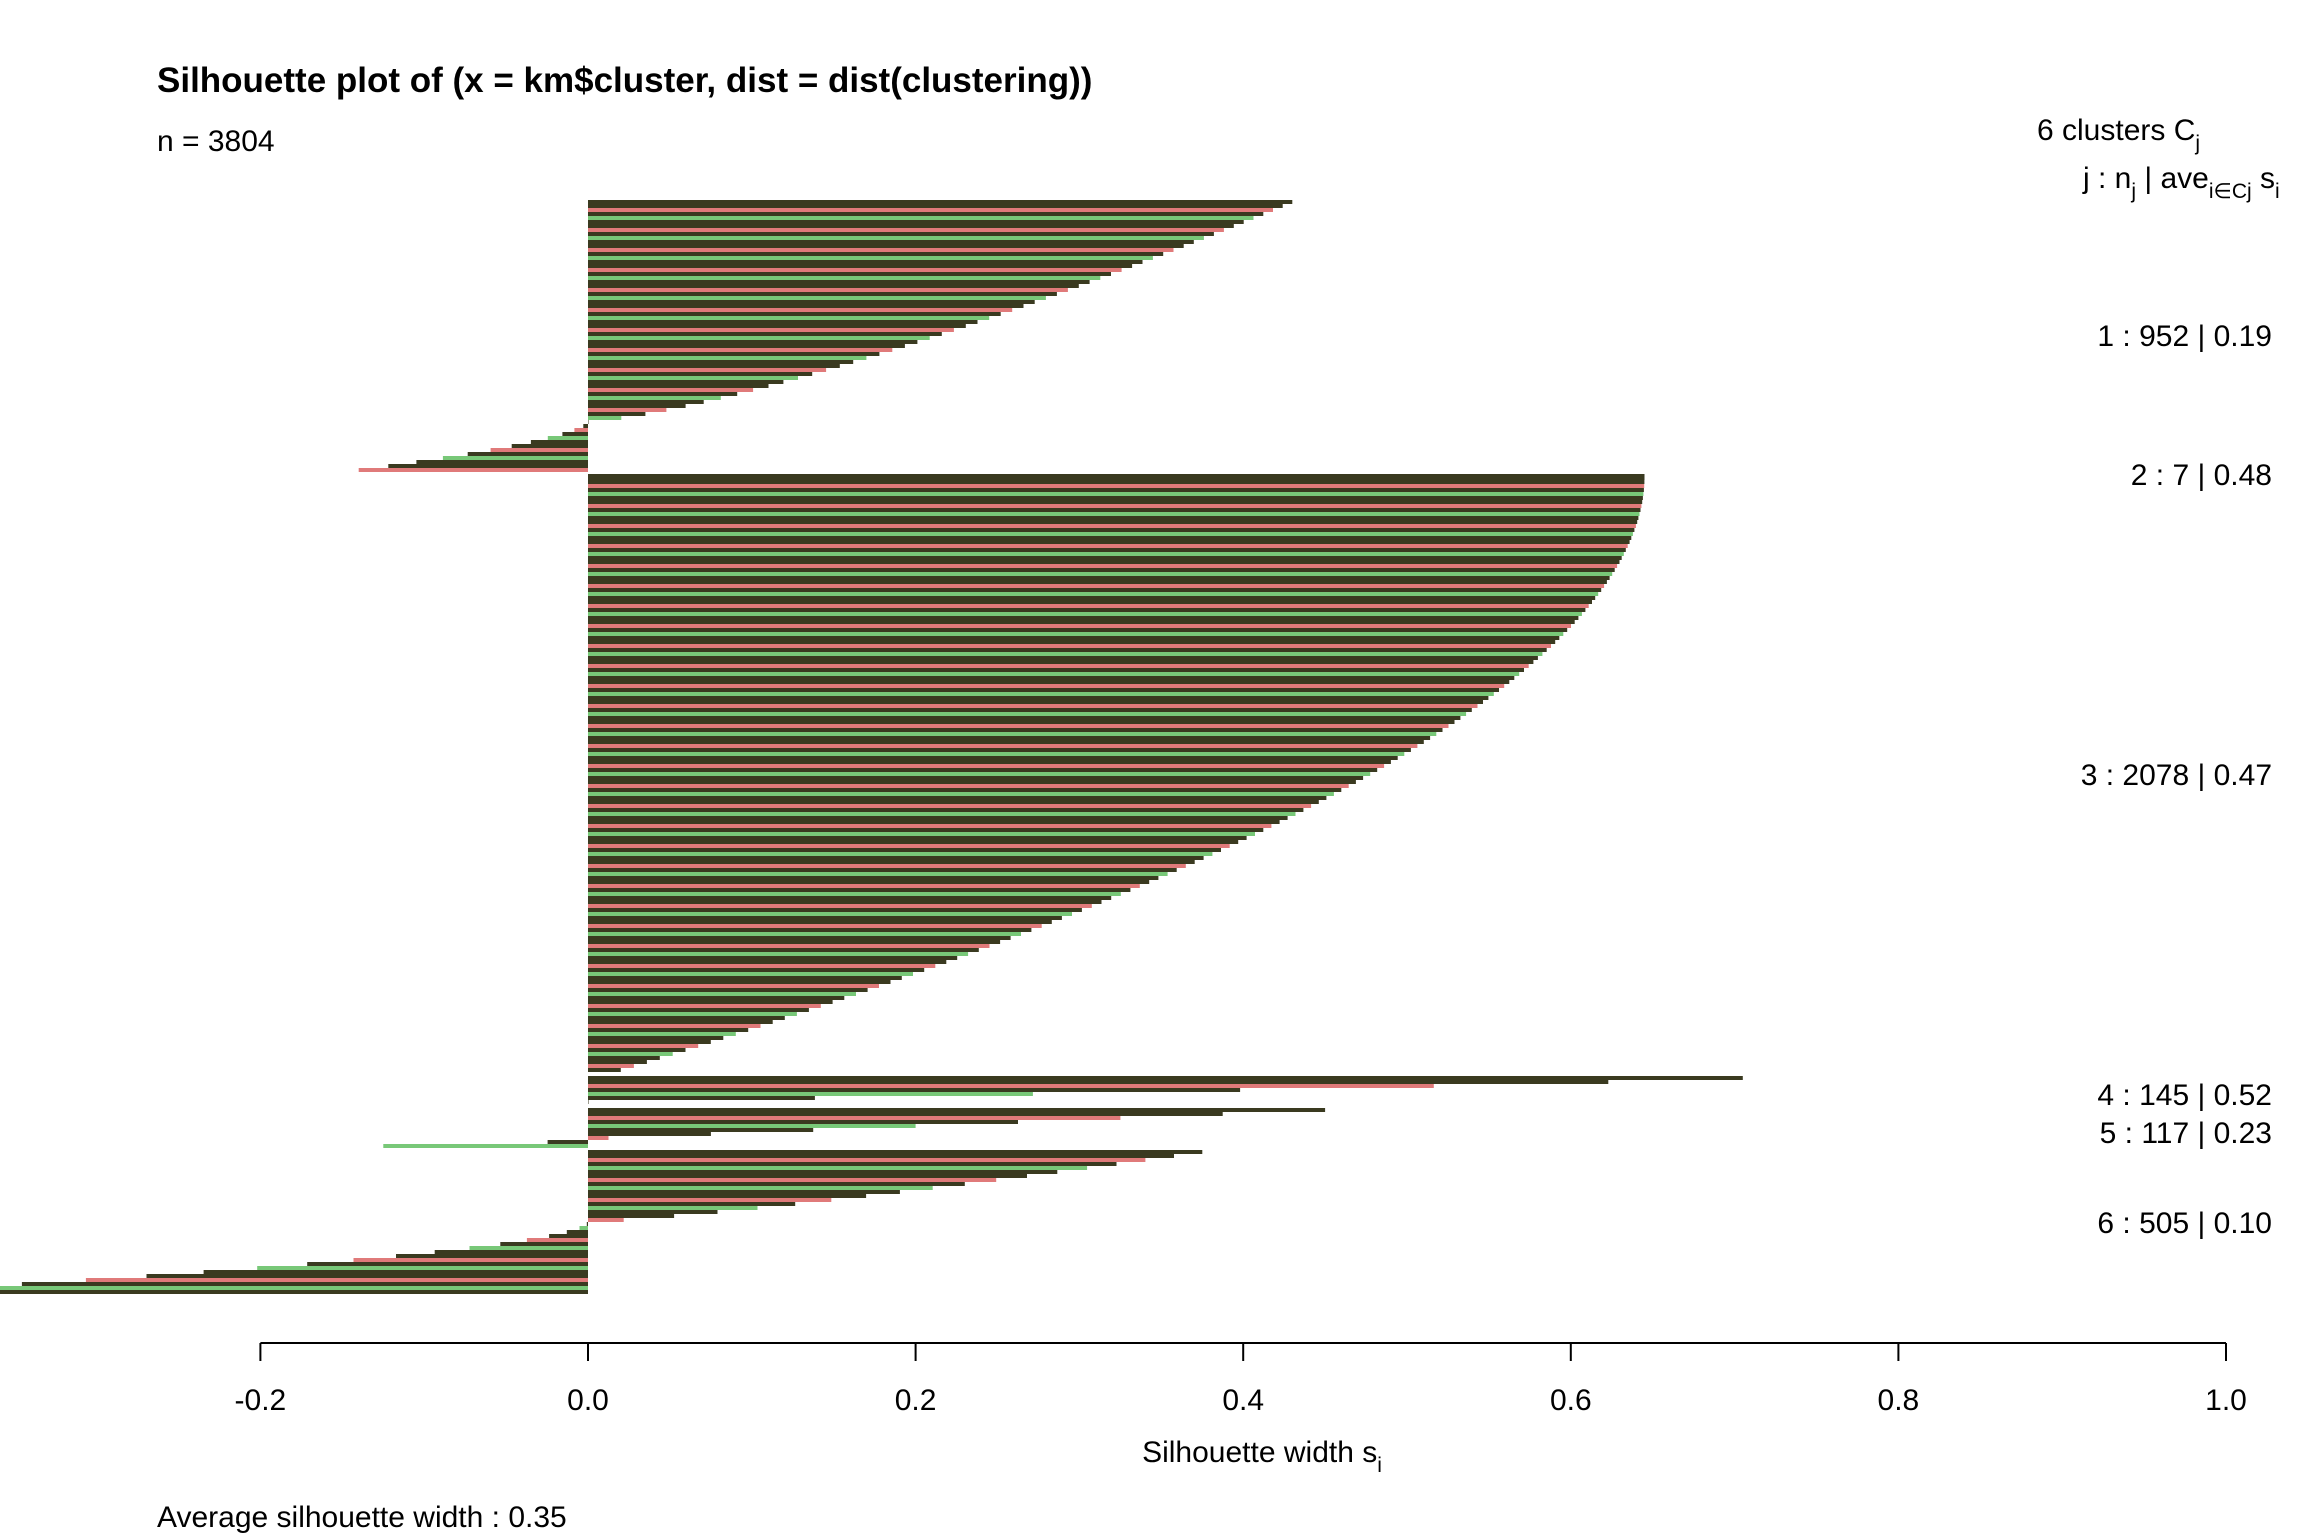 This screenshot has width=2304, height=1536. Describe the element at coordinates (916, 1400) in the screenshot. I see `x-tick-label: 0.2` at that location.